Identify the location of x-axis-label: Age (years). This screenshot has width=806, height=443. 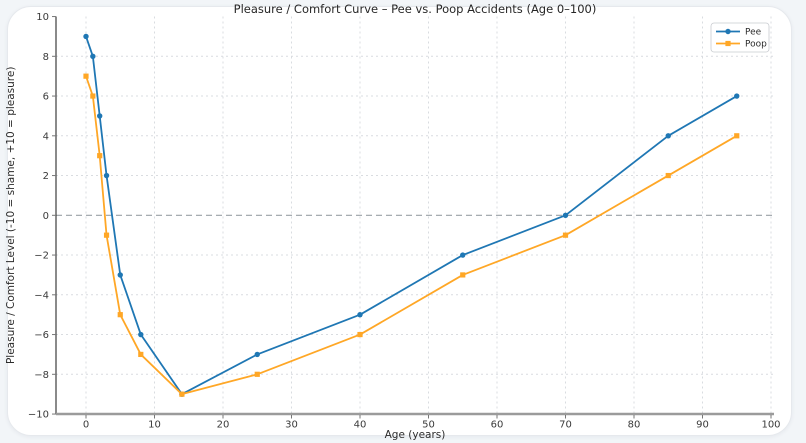
(415, 435).